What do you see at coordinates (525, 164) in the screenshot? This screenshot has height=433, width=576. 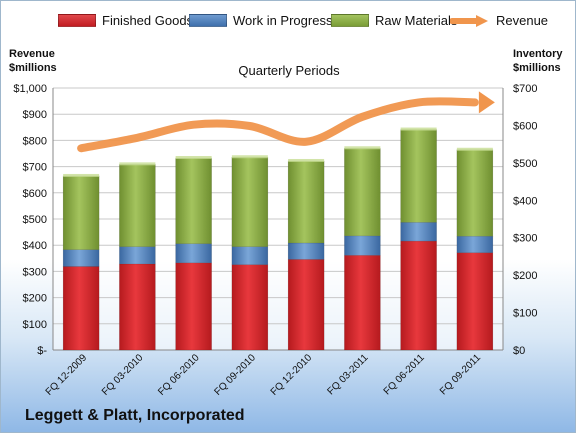 I see `right-tick-label: $500` at bounding box center [525, 164].